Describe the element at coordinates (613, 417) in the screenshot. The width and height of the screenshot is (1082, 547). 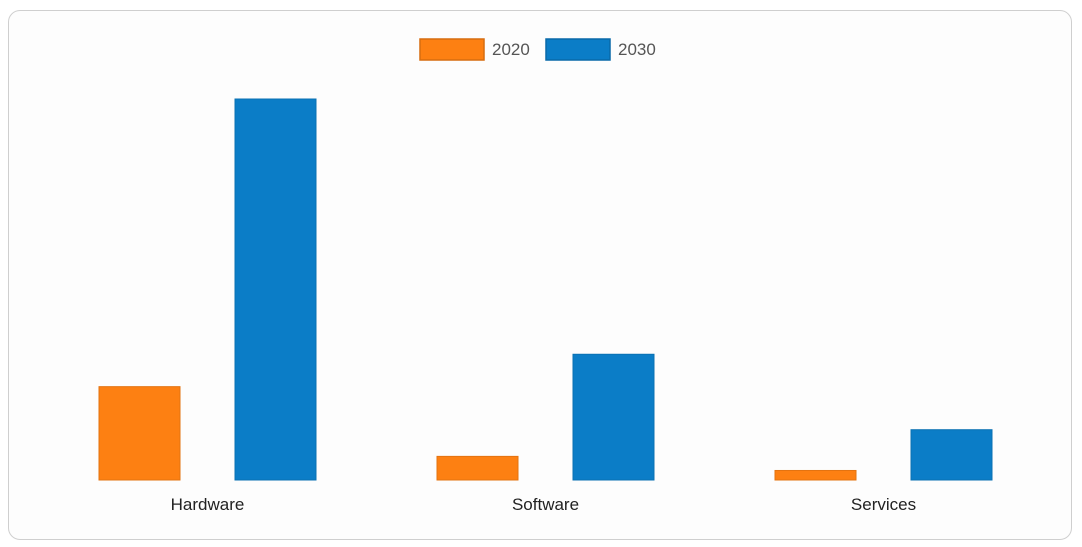
I see `bar-software-2030` at that location.